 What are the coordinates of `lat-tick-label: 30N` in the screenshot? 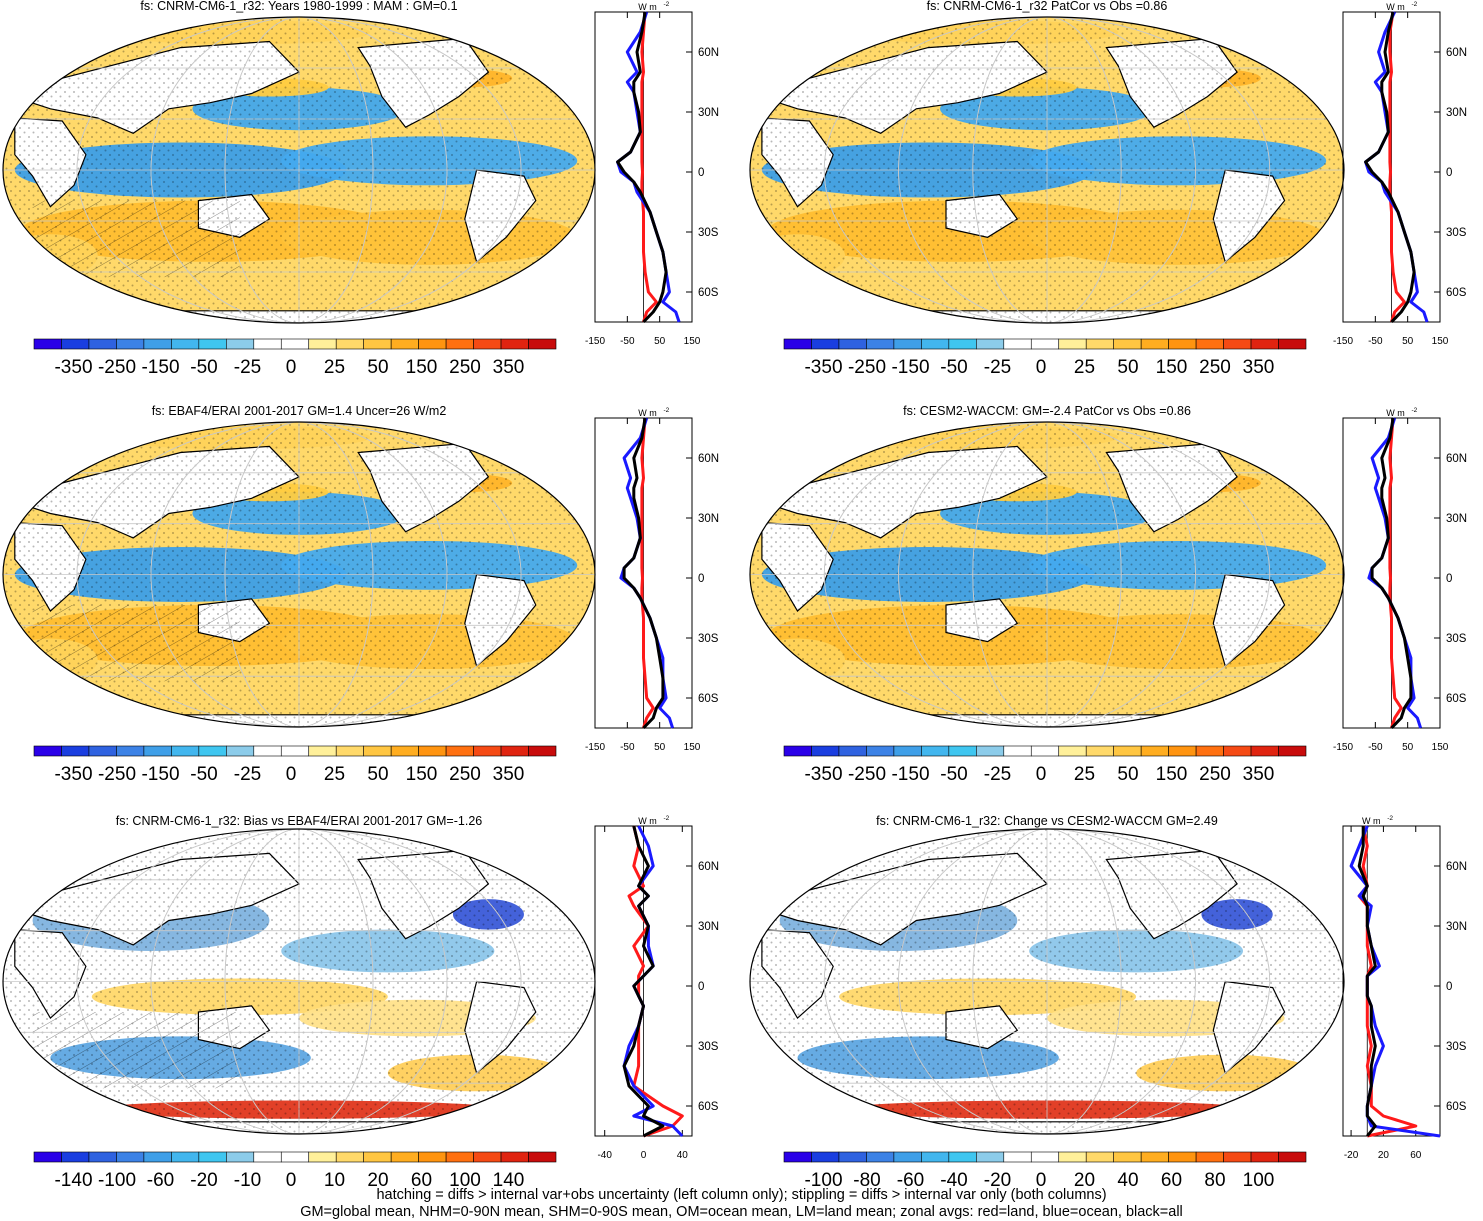 It's located at (708, 519).